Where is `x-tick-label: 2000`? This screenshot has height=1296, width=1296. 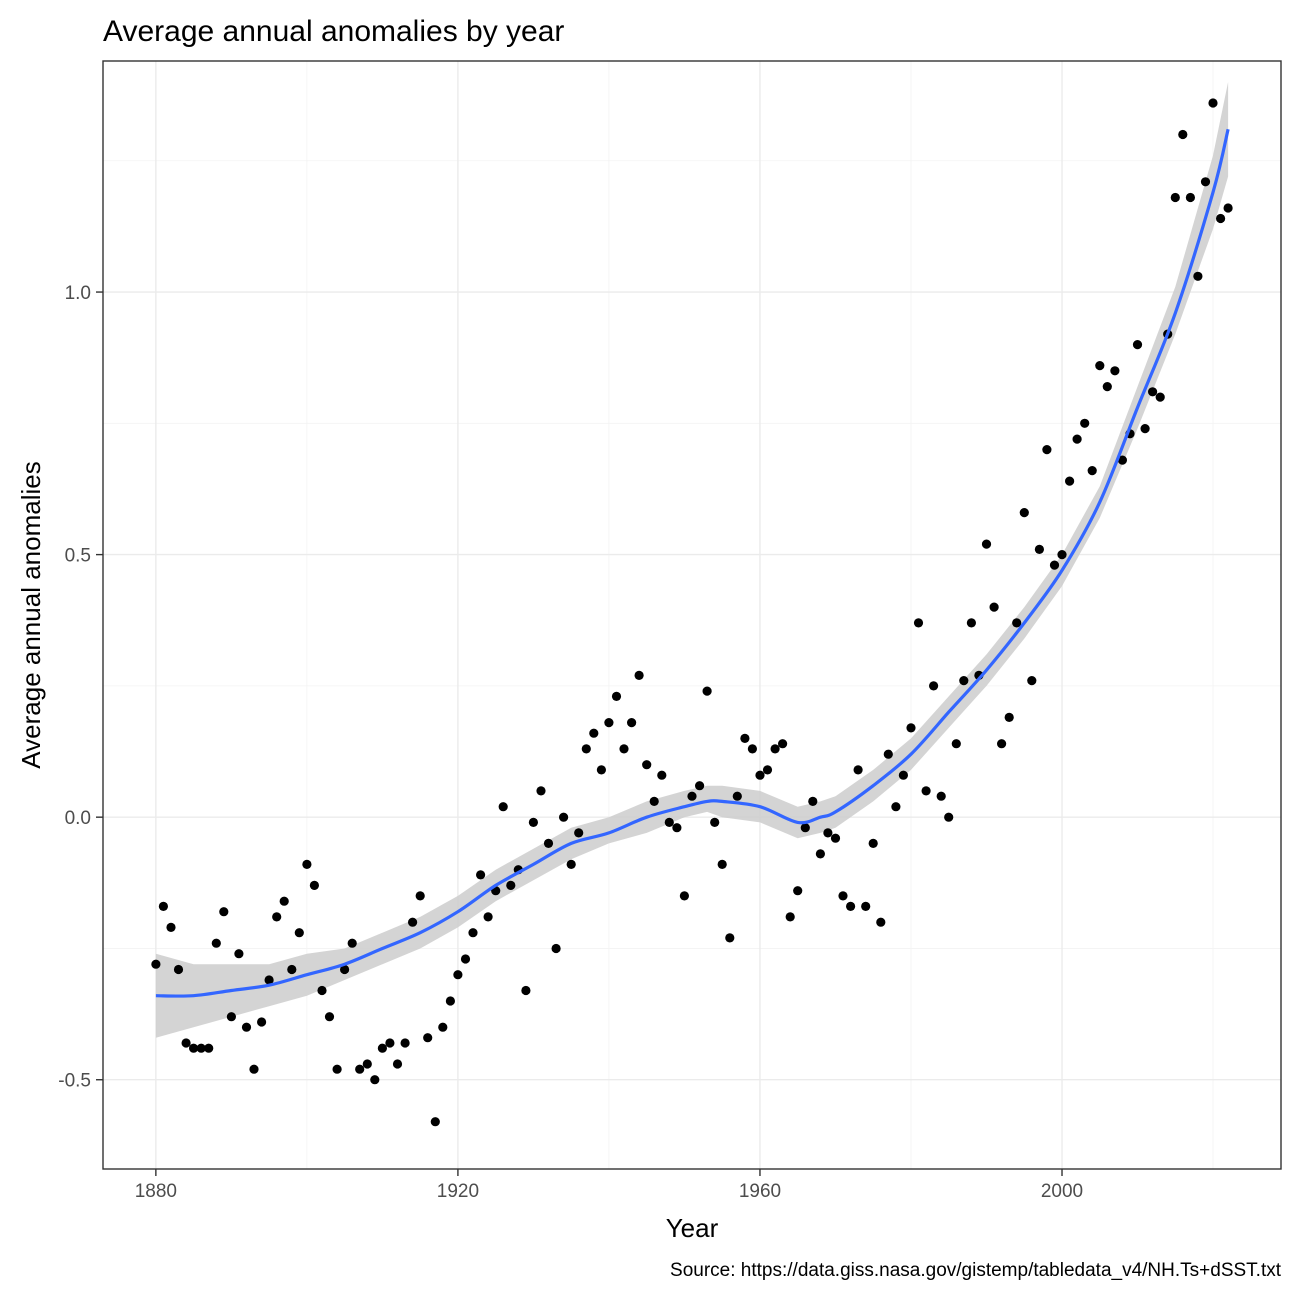
x-tick-label: 2000 is located at coordinates (1062, 1191).